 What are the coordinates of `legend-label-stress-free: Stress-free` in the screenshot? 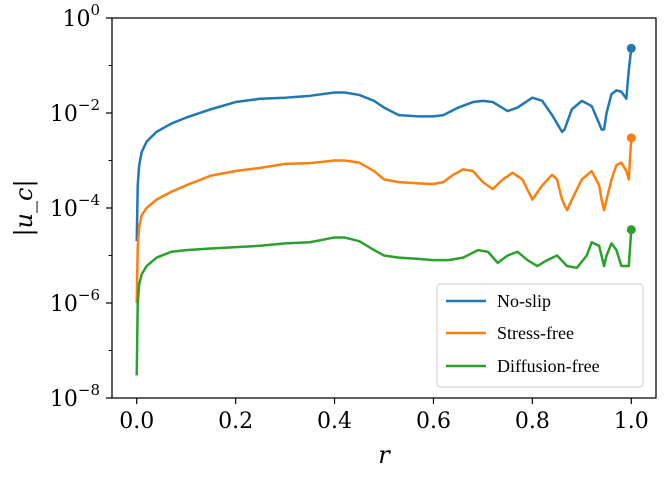 It's located at (535, 333).